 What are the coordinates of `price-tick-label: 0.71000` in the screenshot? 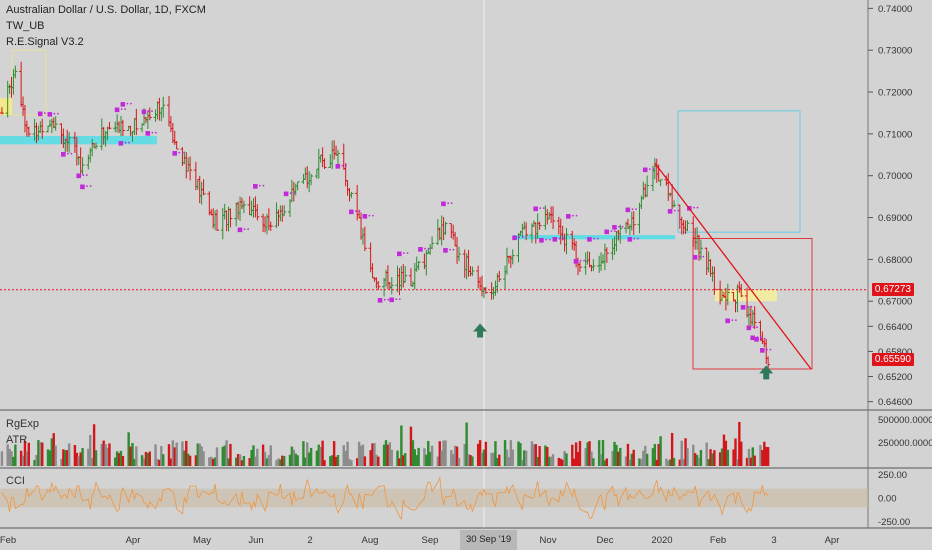 It's located at (895, 134).